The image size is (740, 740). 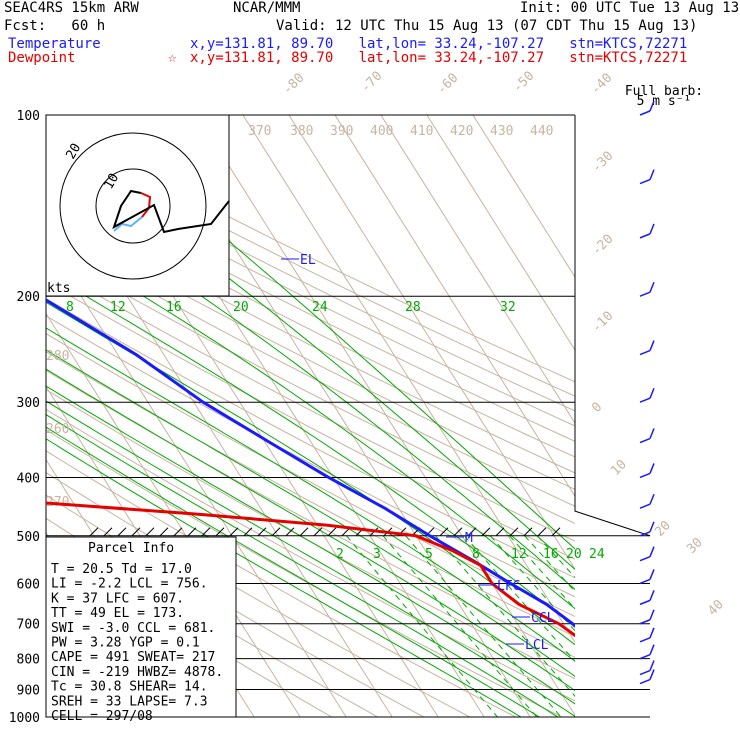 What do you see at coordinates (28, 625) in the screenshot?
I see `pressure-label: 700` at bounding box center [28, 625].